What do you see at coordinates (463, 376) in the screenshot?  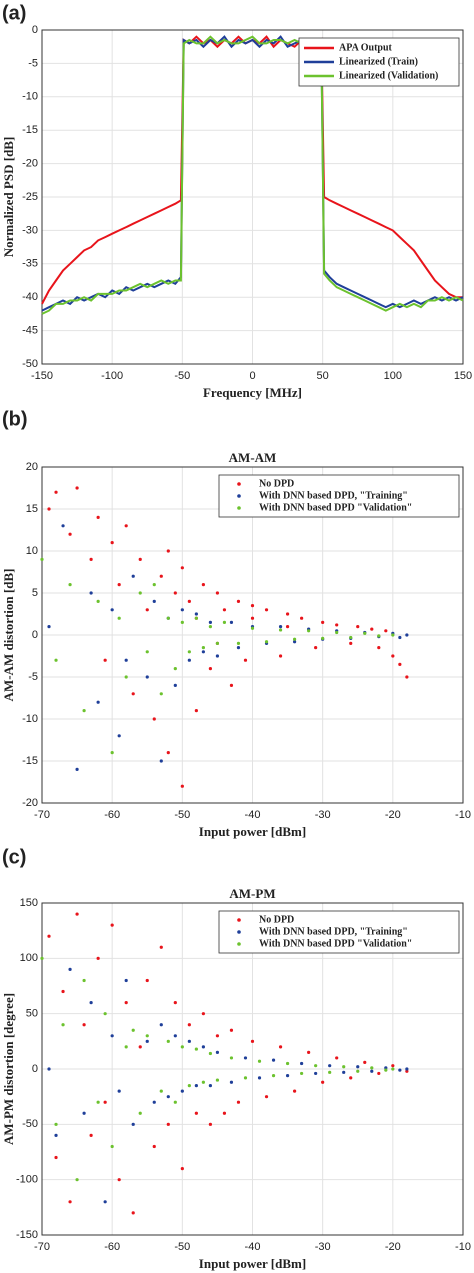 I see `x-tick-label: 150` at bounding box center [463, 376].